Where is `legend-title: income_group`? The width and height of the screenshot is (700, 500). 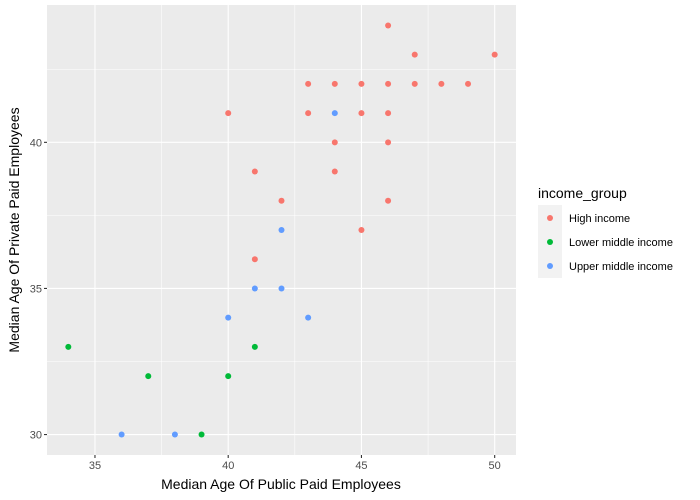 legend-title: income_group is located at coordinates (582, 193).